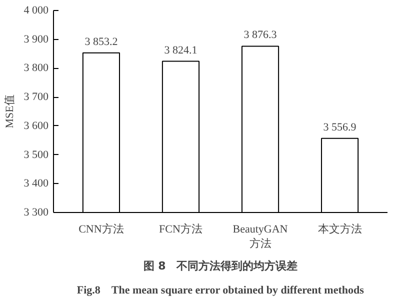 Image resolution: width=417 pixels, height=301 pixels. What do you see at coordinates (10, 111) in the screenshot?
I see `y-axis-title: MSE值` at bounding box center [10, 111].